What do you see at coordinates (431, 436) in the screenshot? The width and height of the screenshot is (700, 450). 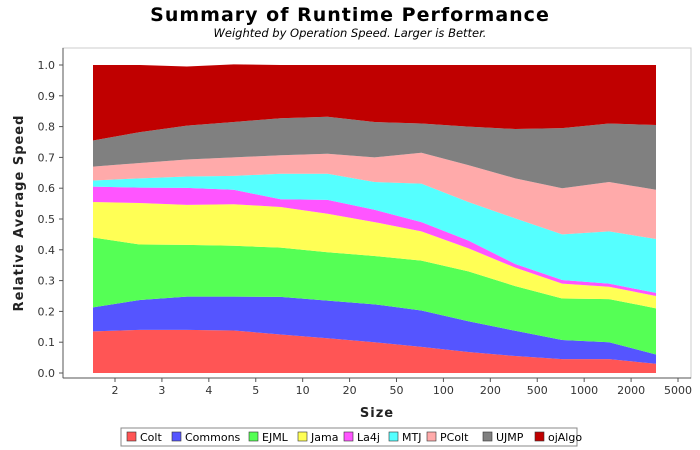 I see `legend-swatch-pcolt` at bounding box center [431, 436].